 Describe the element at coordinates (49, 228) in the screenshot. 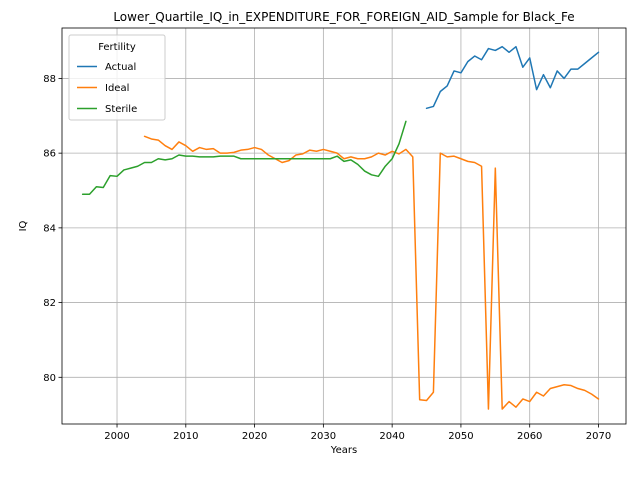

I see `y-tick-label: 84` at that location.